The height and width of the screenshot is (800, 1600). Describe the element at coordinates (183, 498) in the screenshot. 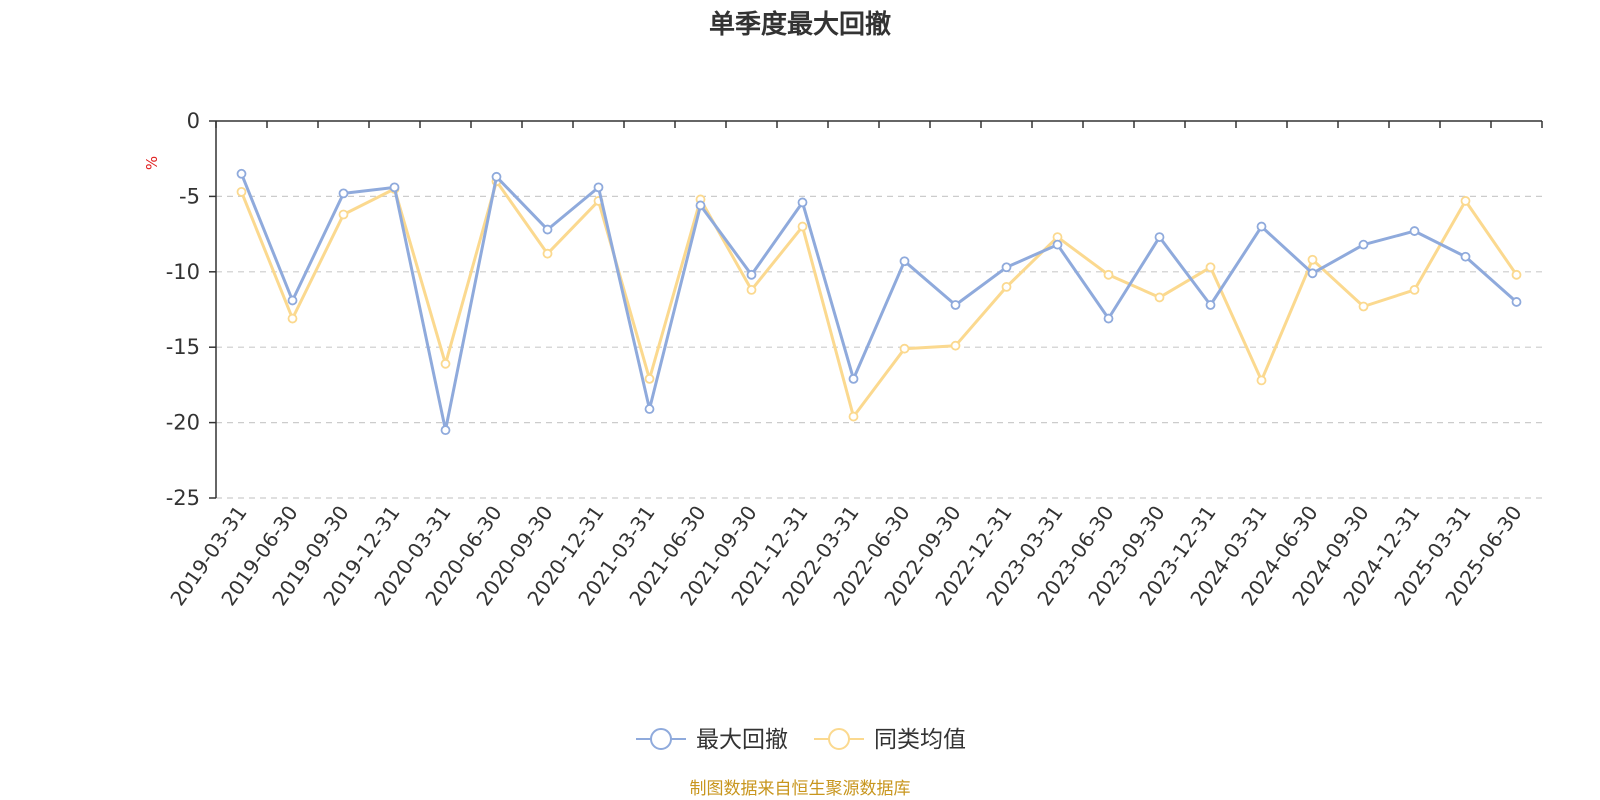

I see `y-tick-label: -25` at that location.